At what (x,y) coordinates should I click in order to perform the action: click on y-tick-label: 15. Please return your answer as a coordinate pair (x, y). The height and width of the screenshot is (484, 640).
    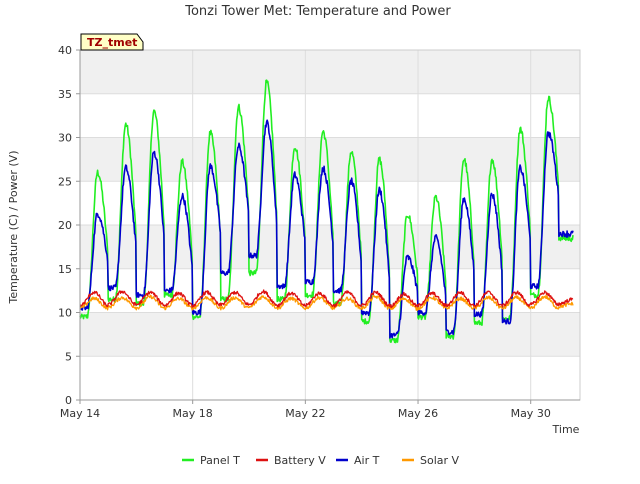
    Looking at the image, I should click on (65, 269).